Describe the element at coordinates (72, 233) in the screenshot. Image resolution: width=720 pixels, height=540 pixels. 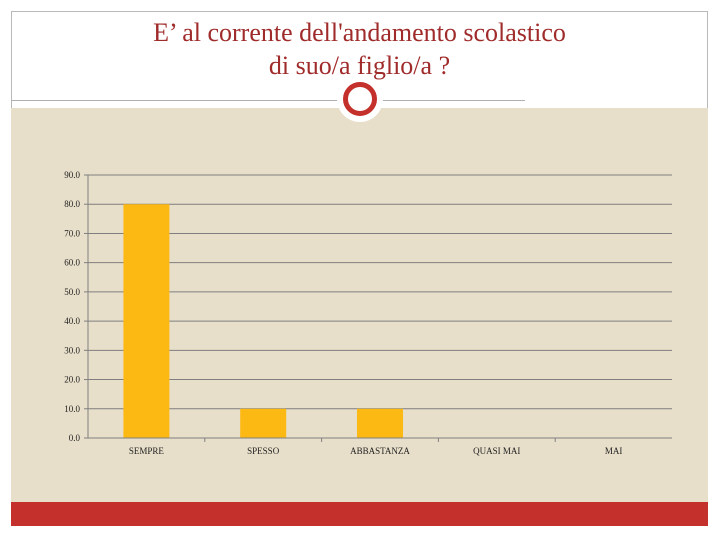
I see `y-tick-label: 70.0` at that location.